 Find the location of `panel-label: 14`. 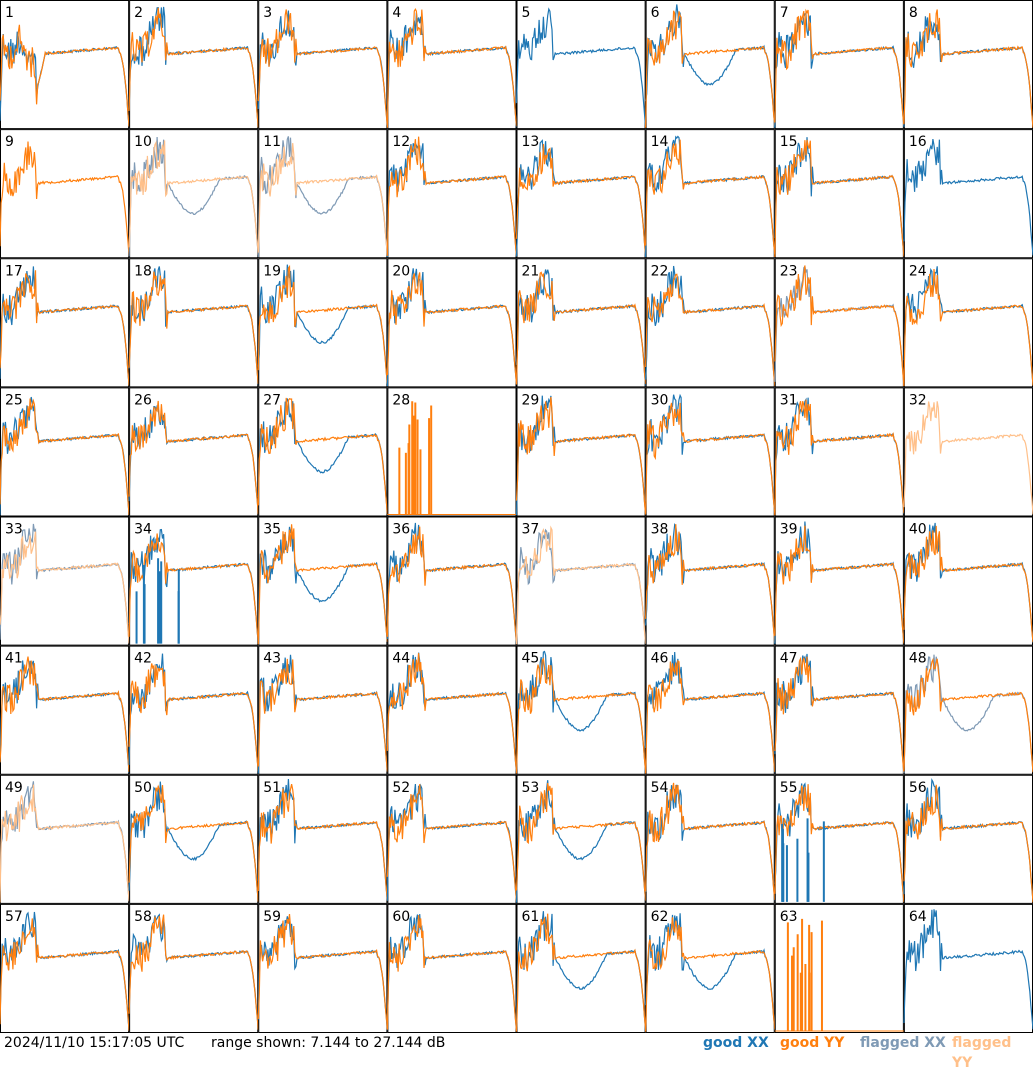

panel-label: 14 is located at coordinates (660, 142).